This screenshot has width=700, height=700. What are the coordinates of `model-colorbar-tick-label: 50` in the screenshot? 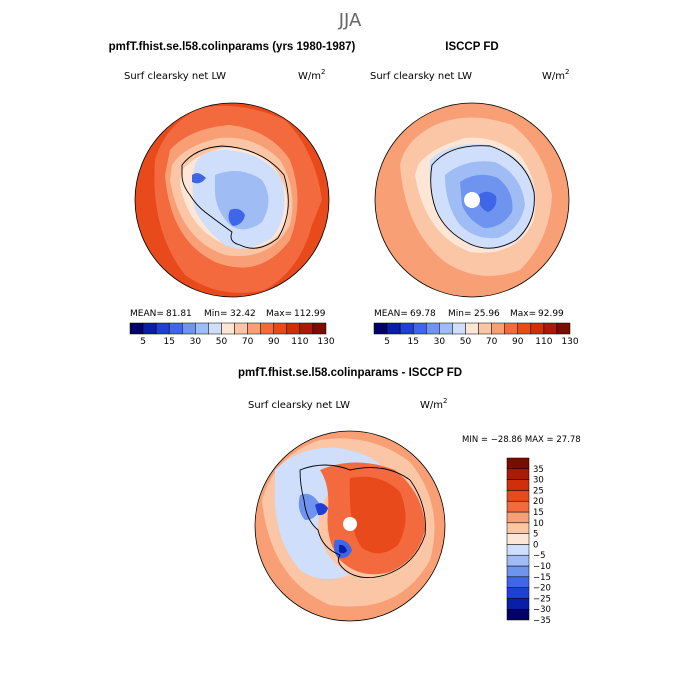 It's located at (222, 342).